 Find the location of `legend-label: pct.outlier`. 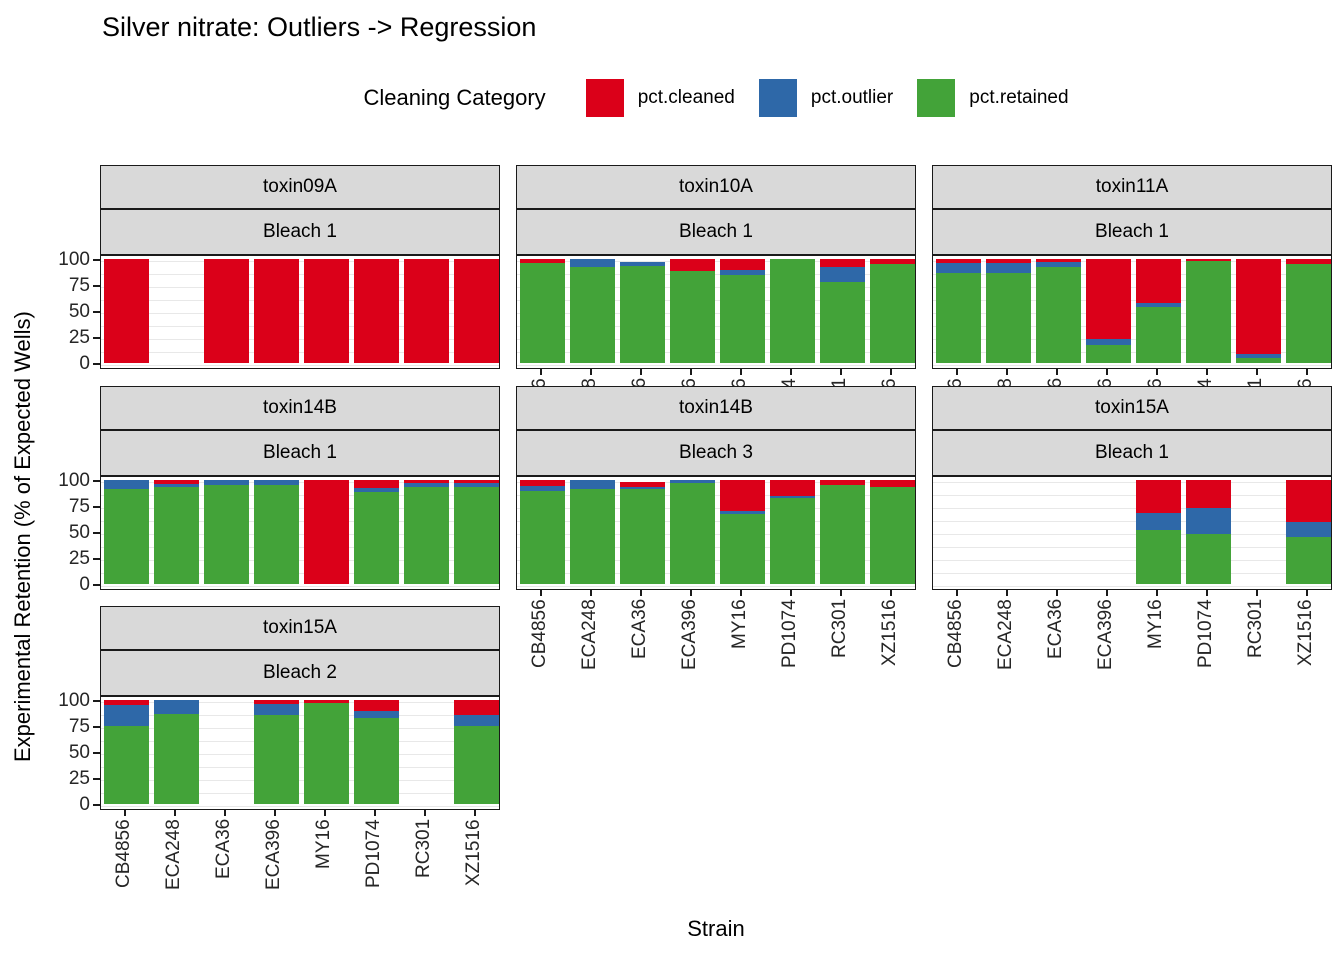

legend-label: pct.outlier is located at coordinates (852, 97).